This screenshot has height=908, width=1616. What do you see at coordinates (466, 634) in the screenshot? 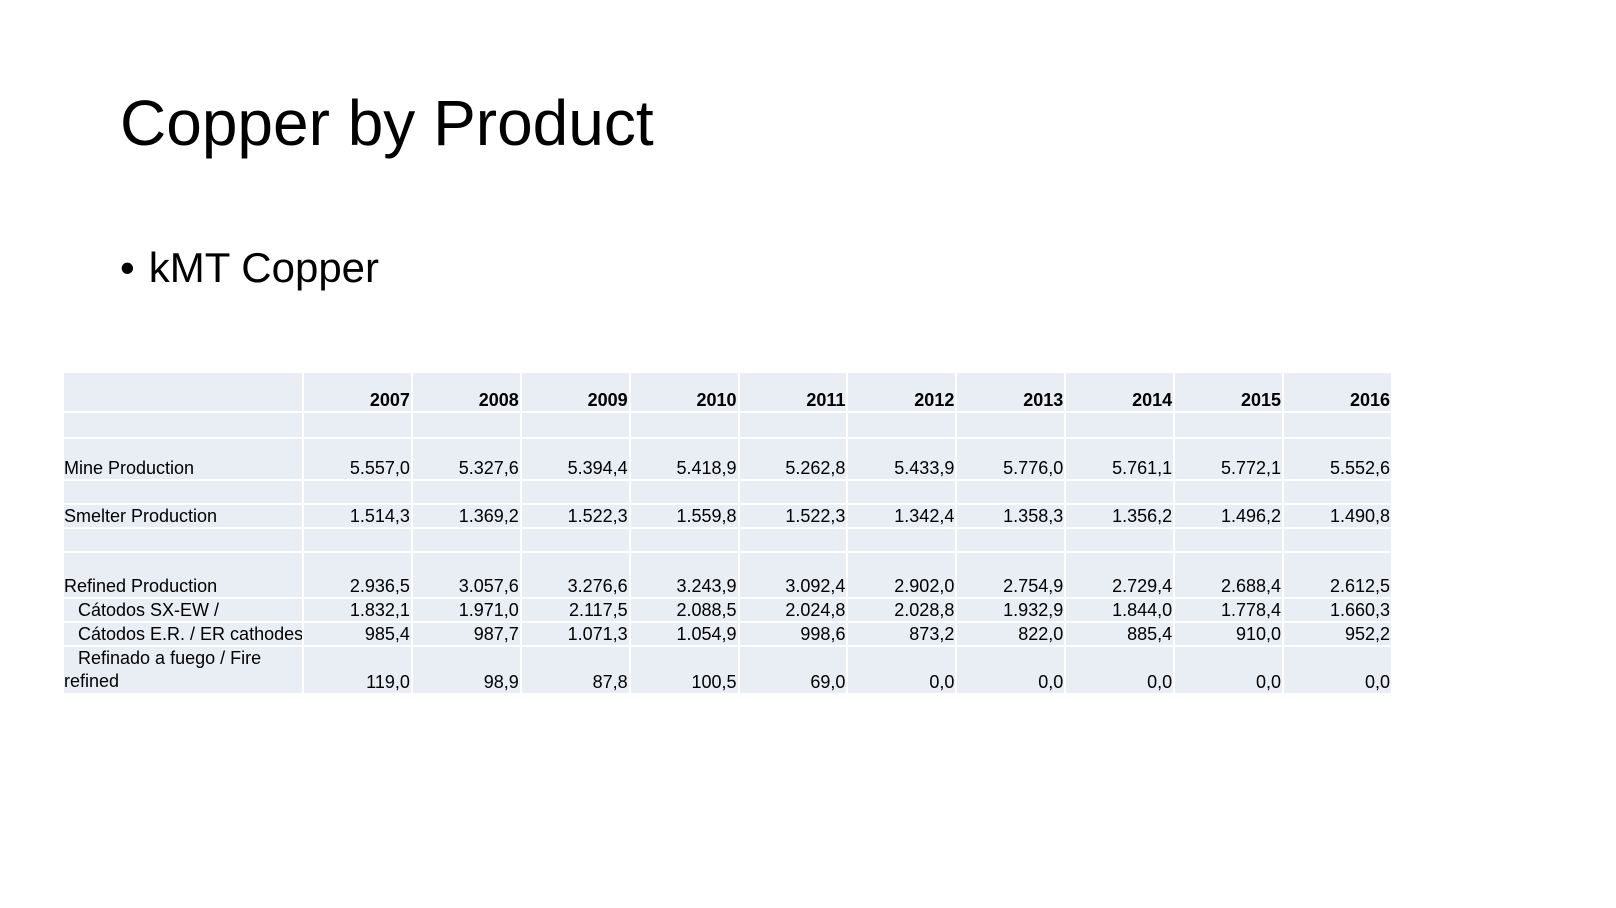
I see `table-cell: 987,7` at bounding box center [466, 634].